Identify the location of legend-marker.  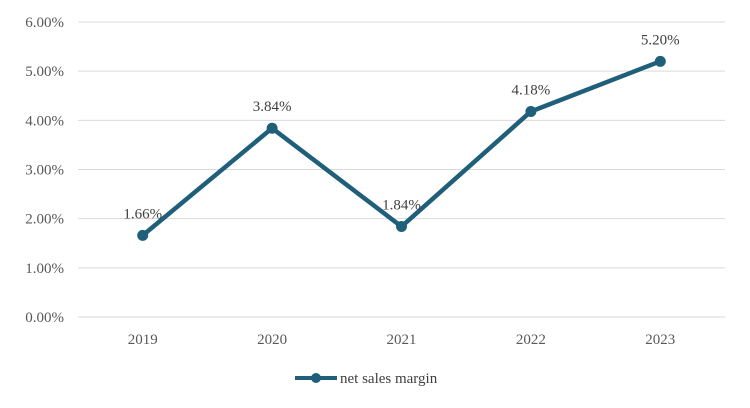
(316, 378).